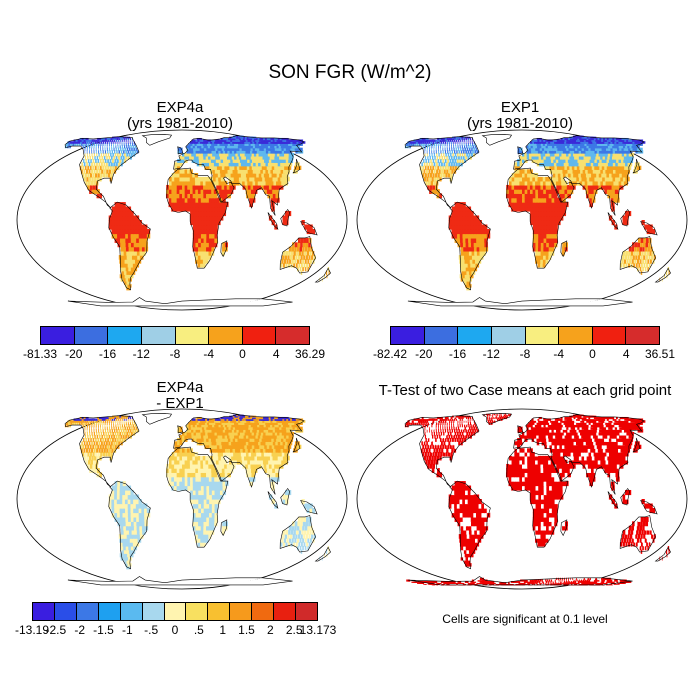  I want to click on colorbar-diff-labels: -13.19 -2.5 -2 -1.5 -1 -.5 0 .5 1 1.5 2 2.5 13.173, so click(175, 631).